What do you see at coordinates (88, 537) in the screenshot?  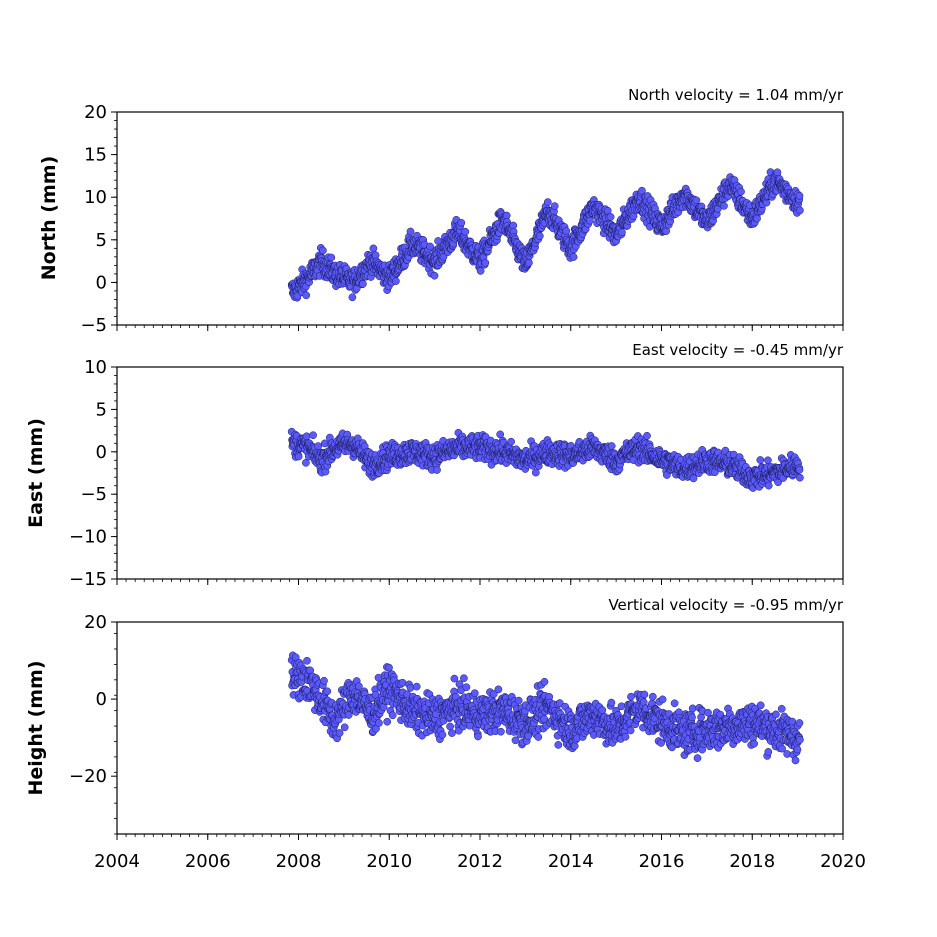 I see `y-tick-label: −10` at bounding box center [88, 537].